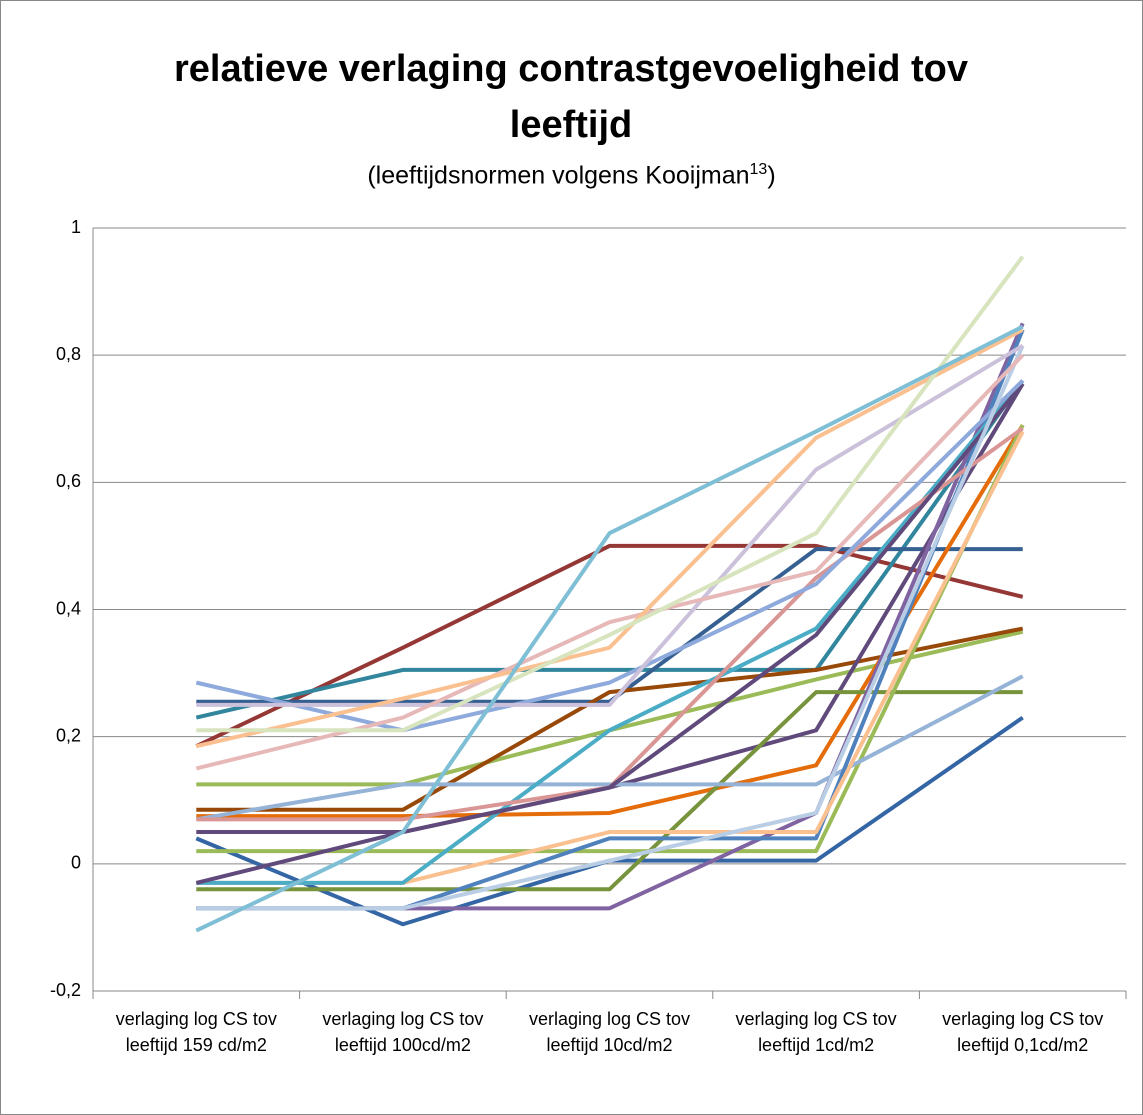 The width and height of the screenshot is (1143, 1115). I want to click on x-tick-label: verlaging log CS tov leeftijd 10cd/m2, so click(609, 1032).